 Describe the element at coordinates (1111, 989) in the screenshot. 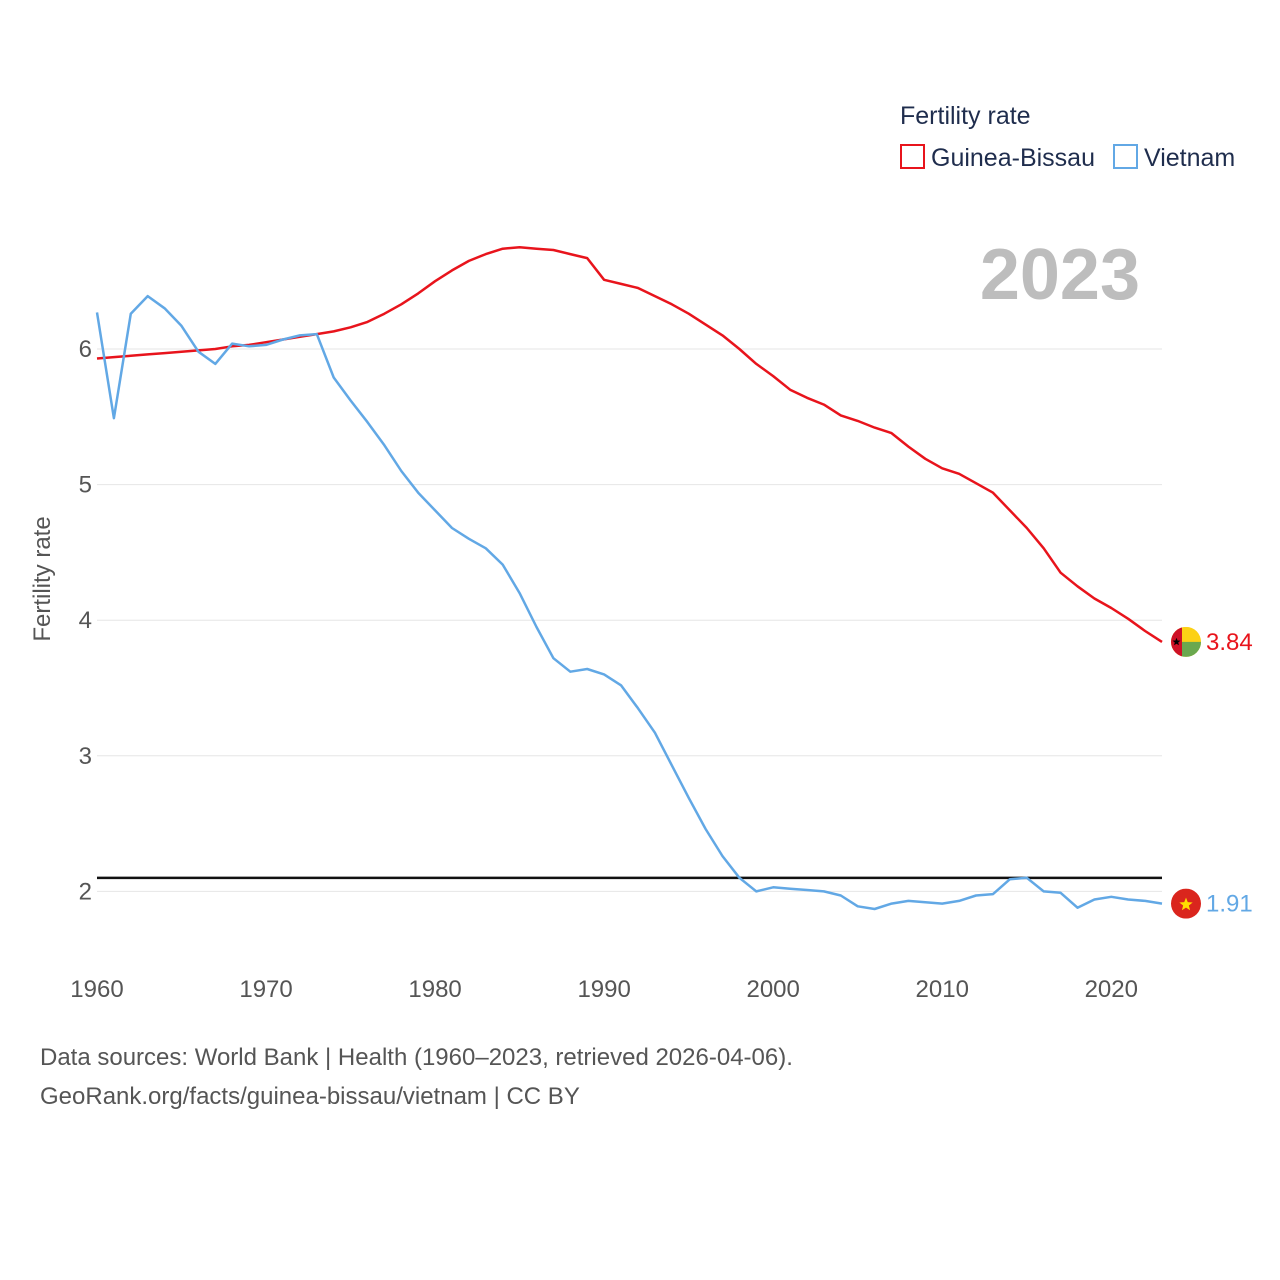

I see `x-tick-label-2020: 2020` at that location.